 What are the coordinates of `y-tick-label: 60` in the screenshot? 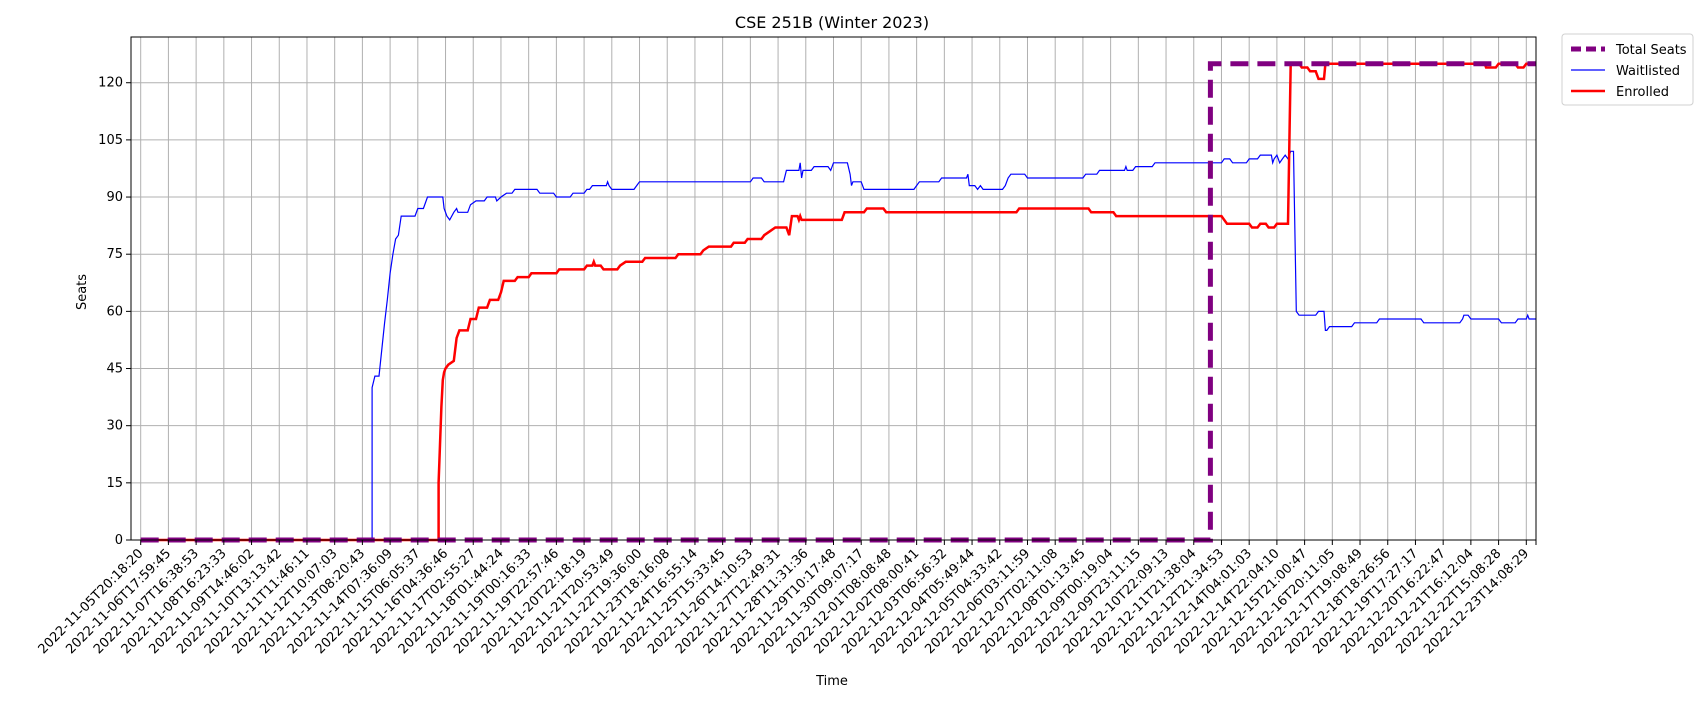 It's located at (114, 311).